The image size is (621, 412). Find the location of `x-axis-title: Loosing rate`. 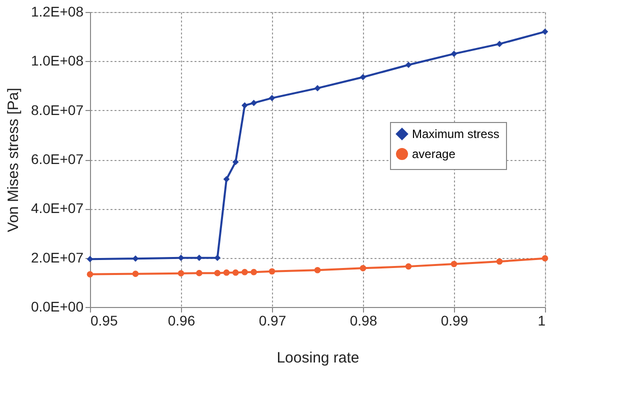

x-axis-title: Loosing rate is located at coordinates (318, 358).